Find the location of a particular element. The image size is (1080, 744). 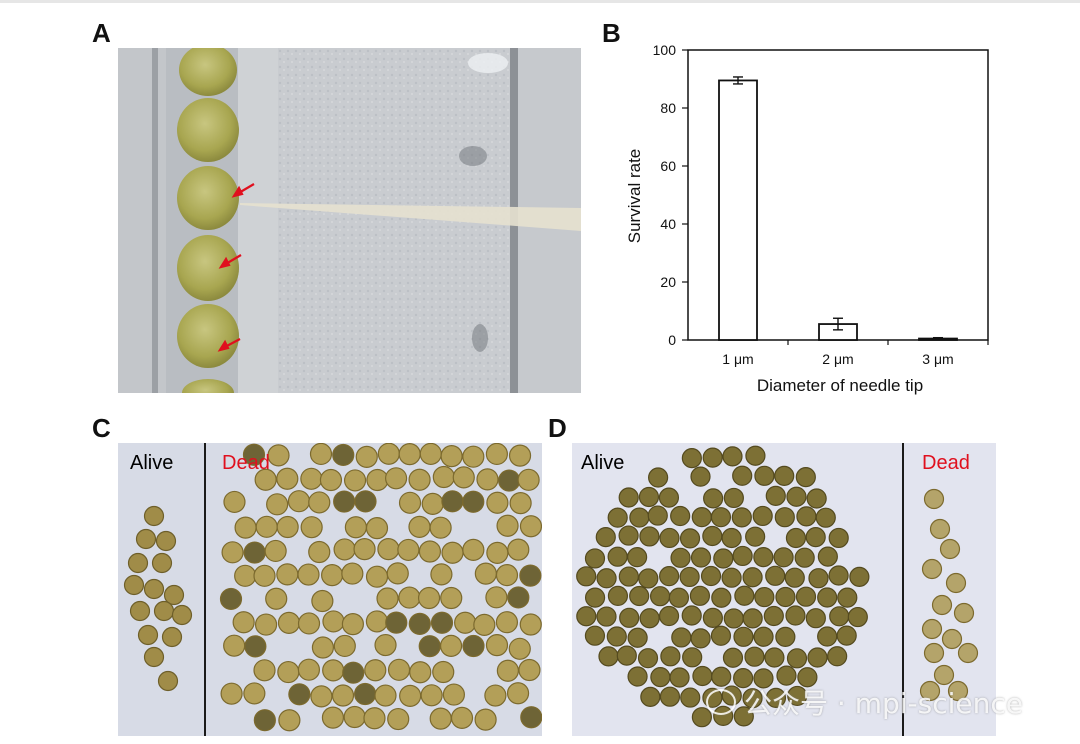

y-axis-label: Survival rate is located at coordinates (634, 196).